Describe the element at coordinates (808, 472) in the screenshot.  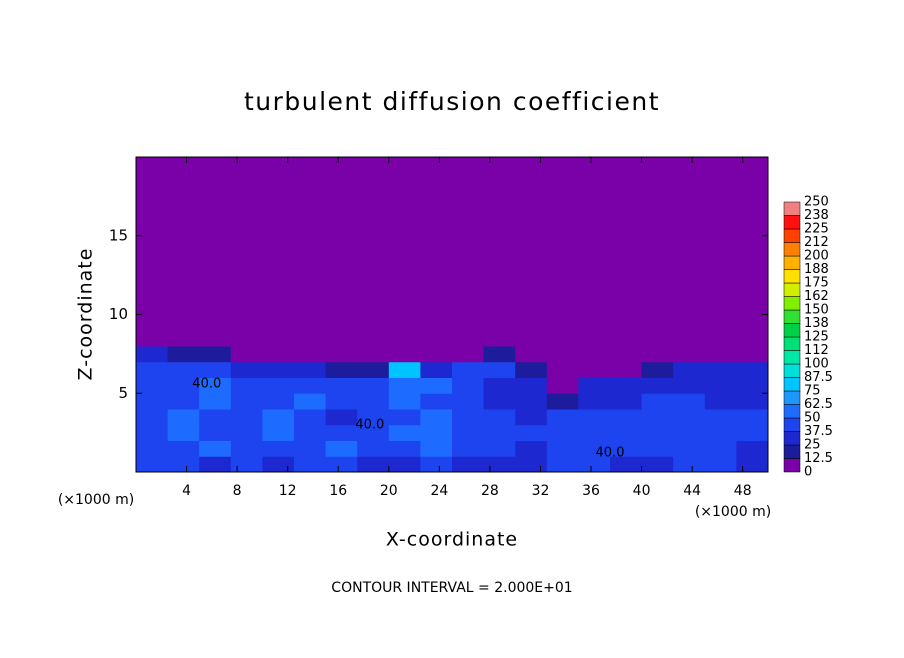
I see `colorbar-label: 0` at that location.